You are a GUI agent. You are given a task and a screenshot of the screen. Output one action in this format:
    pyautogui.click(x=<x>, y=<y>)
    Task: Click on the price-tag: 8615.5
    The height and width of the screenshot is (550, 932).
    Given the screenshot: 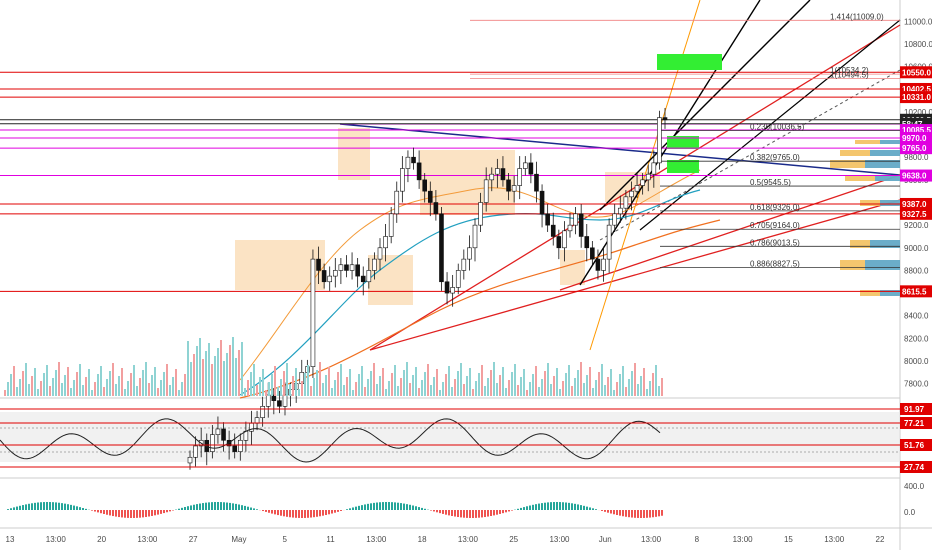 What is the action you would take?
    pyautogui.click(x=916, y=291)
    